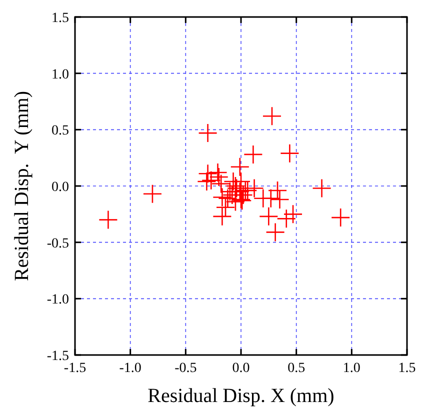  I want to click on x-tick-label: 1.0, so click(351, 368).